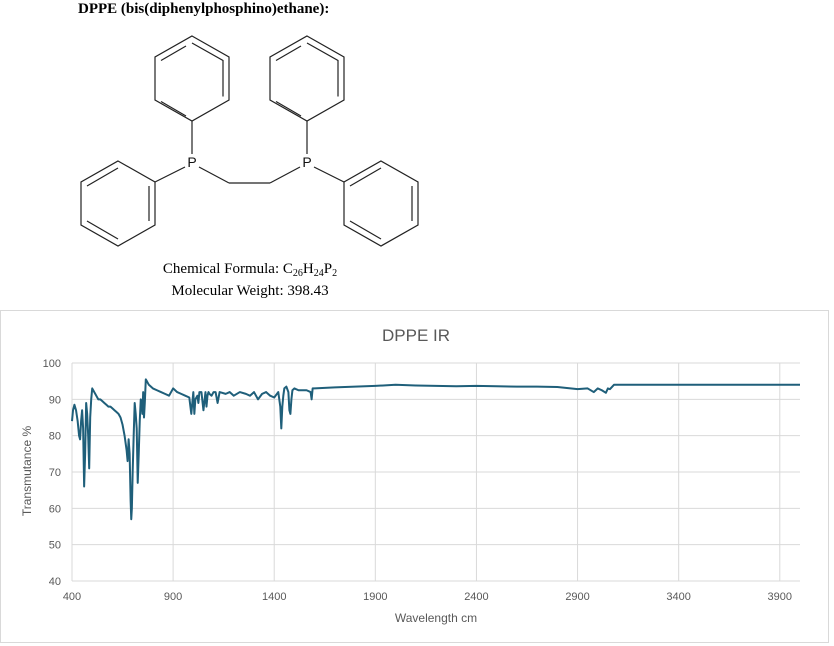 Image resolution: width=834 pixels, height=646 pixels. Describe the element at coordinates (381, 203) in the screenshot. I see `phenyl-ring-lower-right` at that location.